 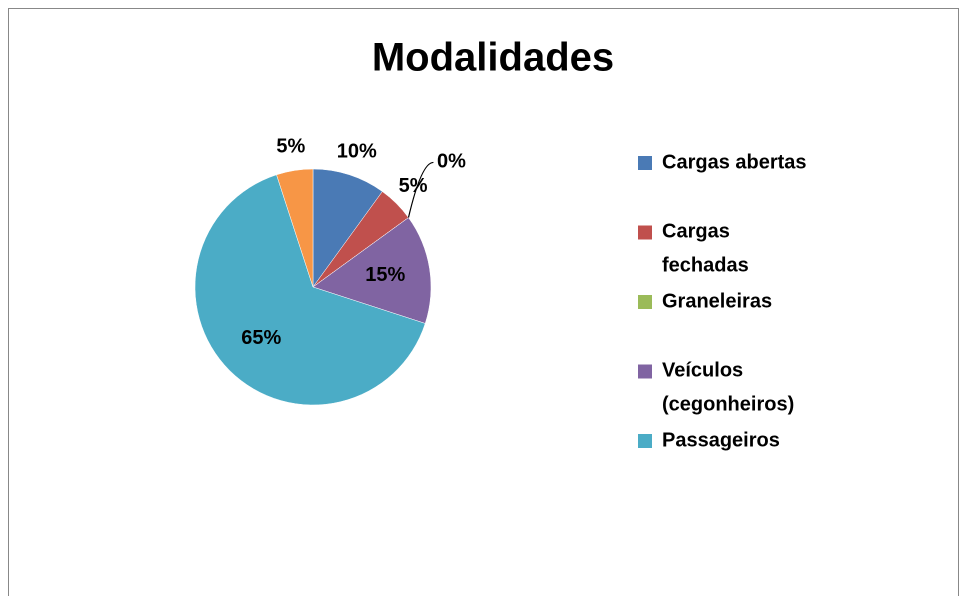 What do you see at coordinates (734, 162) in the screenshot?
I see `legend-label: Cargas abertas` at bounding box center [734, 162].